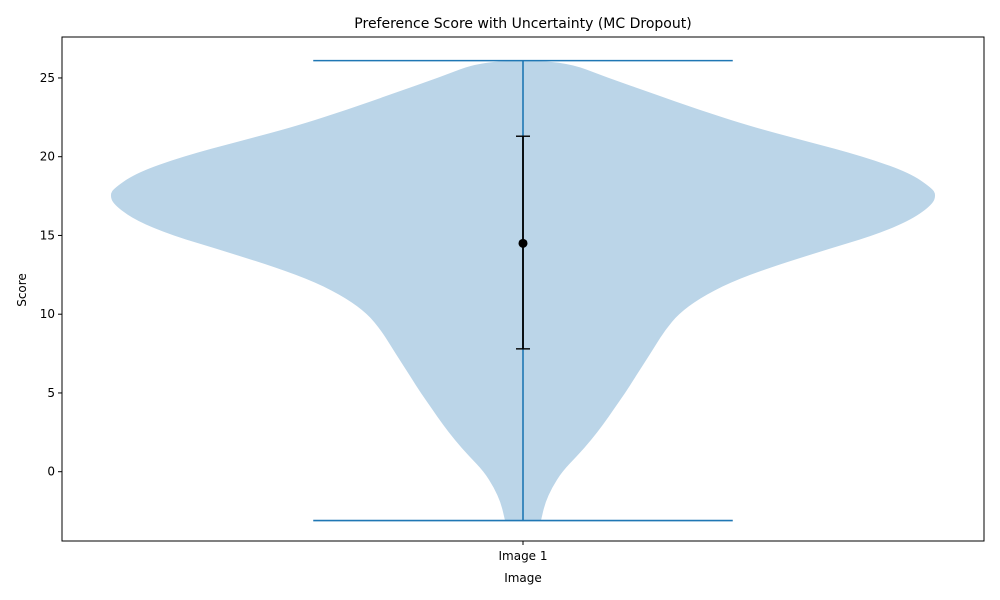  What do you see at coordinates (47, 157) in the screenshot?
I see `y-tick-label: 20` at bounding box center [47, 157].